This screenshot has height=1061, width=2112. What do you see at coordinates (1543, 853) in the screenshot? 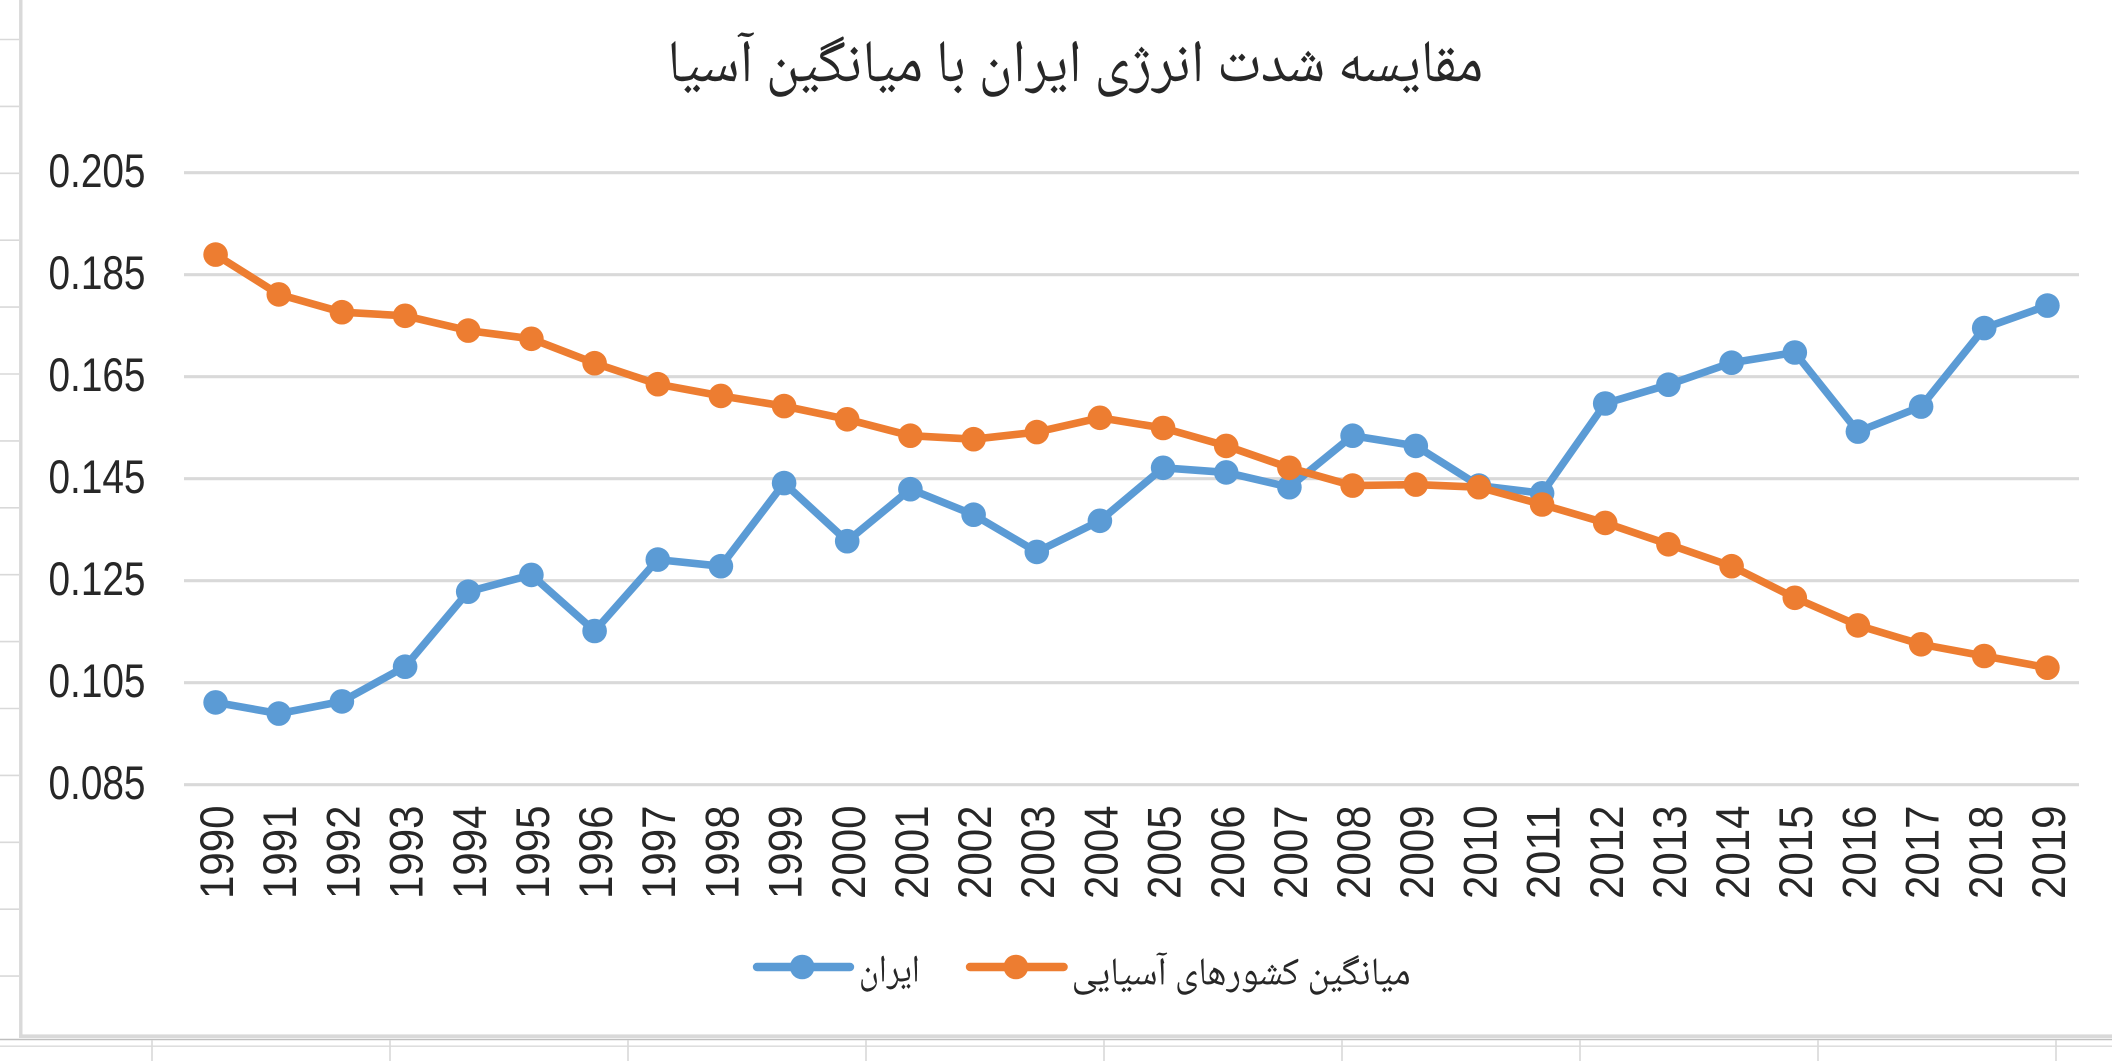
I see `svg-text: 2011` at bounding box center [1543, 853].